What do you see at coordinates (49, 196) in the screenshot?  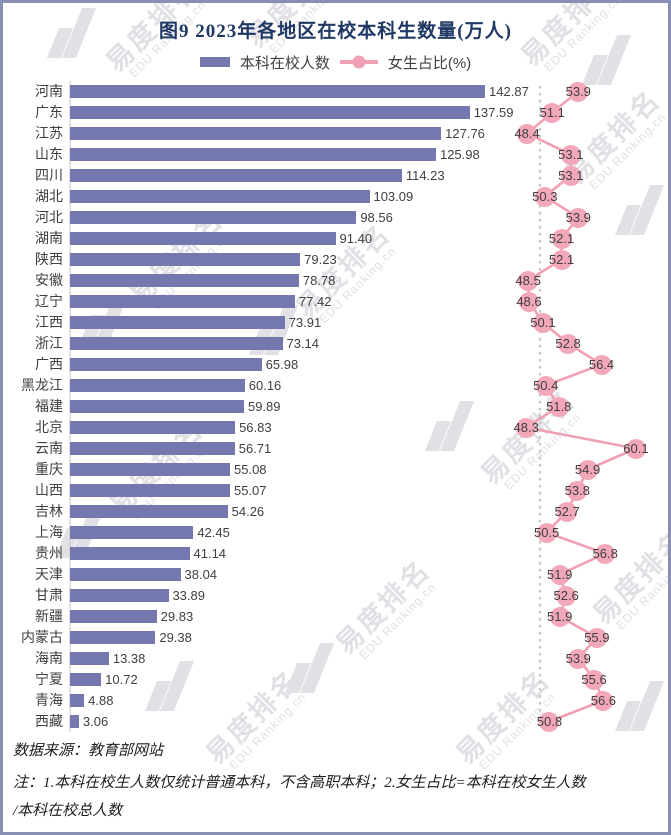 I see `category-label: 湖北` at bounding box center [49, 196].